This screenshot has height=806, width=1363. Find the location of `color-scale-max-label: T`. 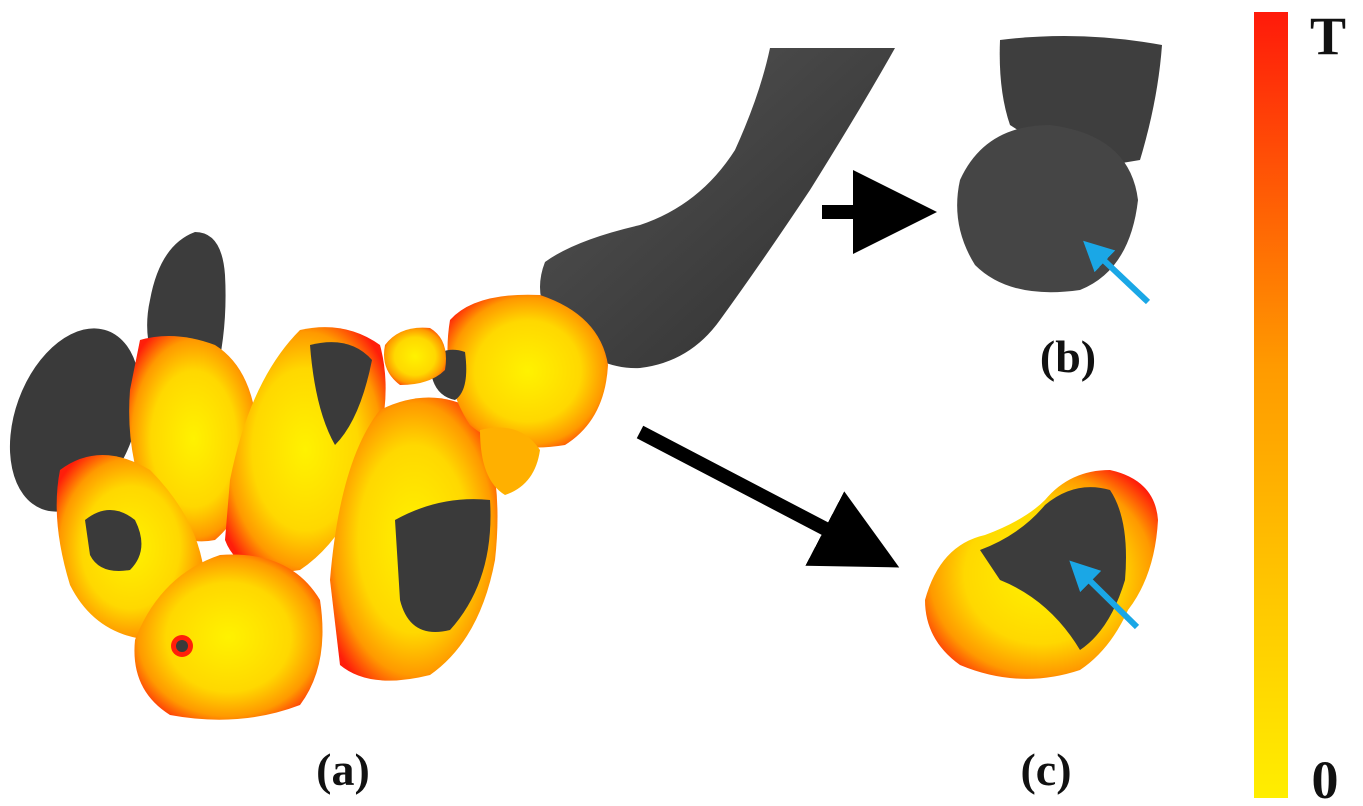

color-scale-max-label: T is located at coordinates (1328, 36).